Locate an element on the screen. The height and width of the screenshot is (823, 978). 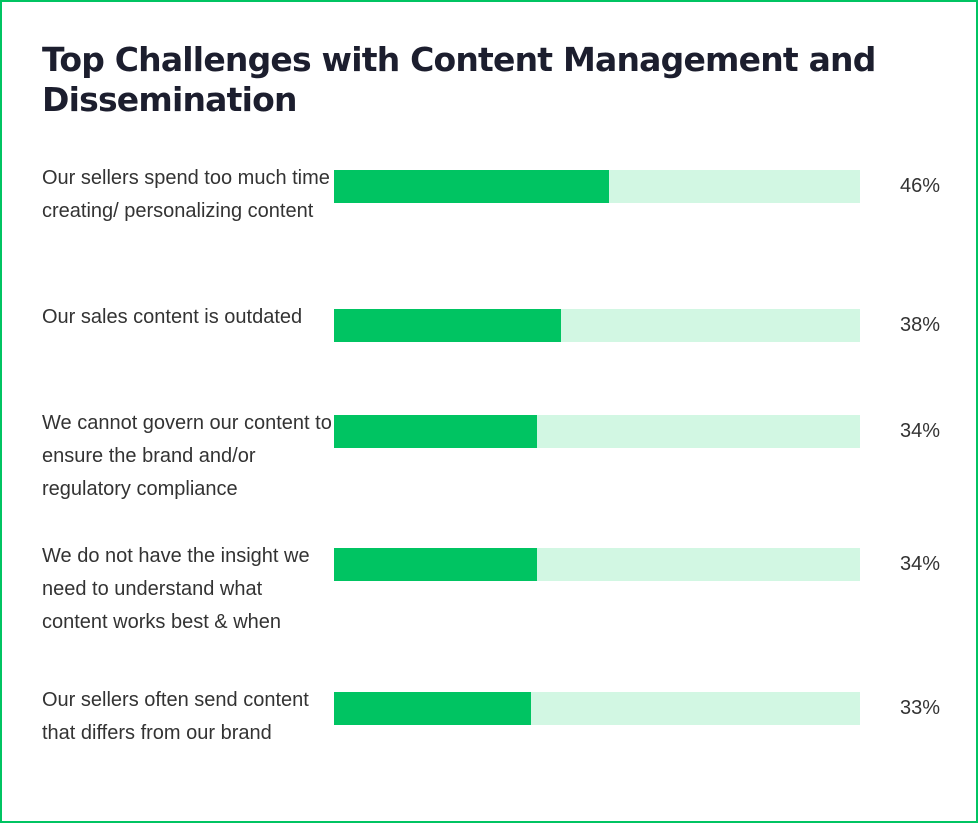
value-label-1: 46% is located at coordinates (919, 186).